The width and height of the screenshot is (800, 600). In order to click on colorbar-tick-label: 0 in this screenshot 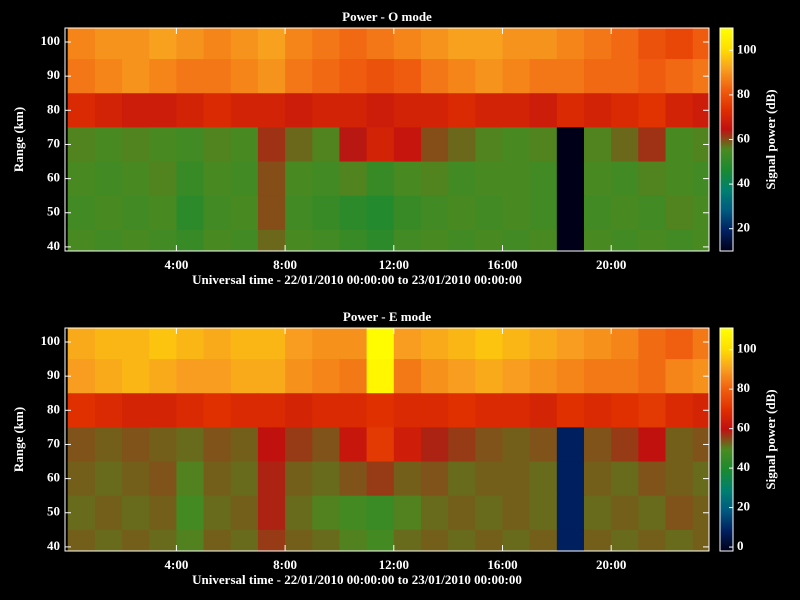, I will do `click(740, 545)`.